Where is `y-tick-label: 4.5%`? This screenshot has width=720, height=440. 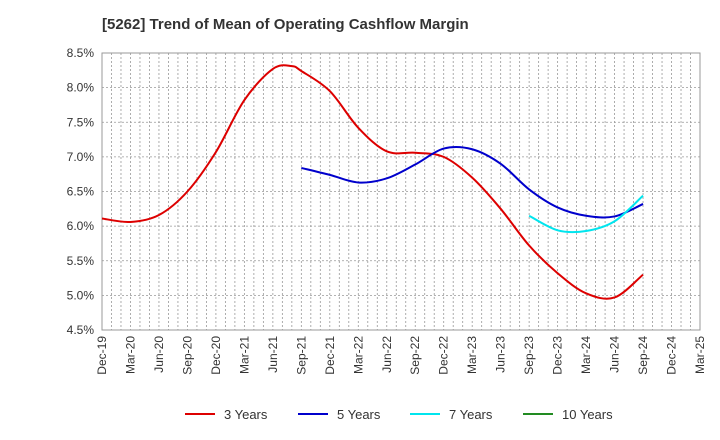
y-tick-label: 4.5% is located at coordinates (81, 330).